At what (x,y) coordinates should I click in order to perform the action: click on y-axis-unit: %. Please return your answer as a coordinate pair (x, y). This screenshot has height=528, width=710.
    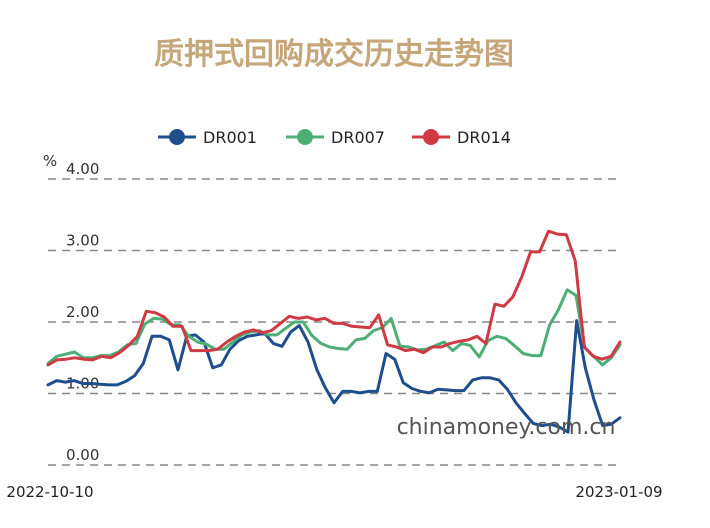
    Looking at the image, I should click on (50, 161).